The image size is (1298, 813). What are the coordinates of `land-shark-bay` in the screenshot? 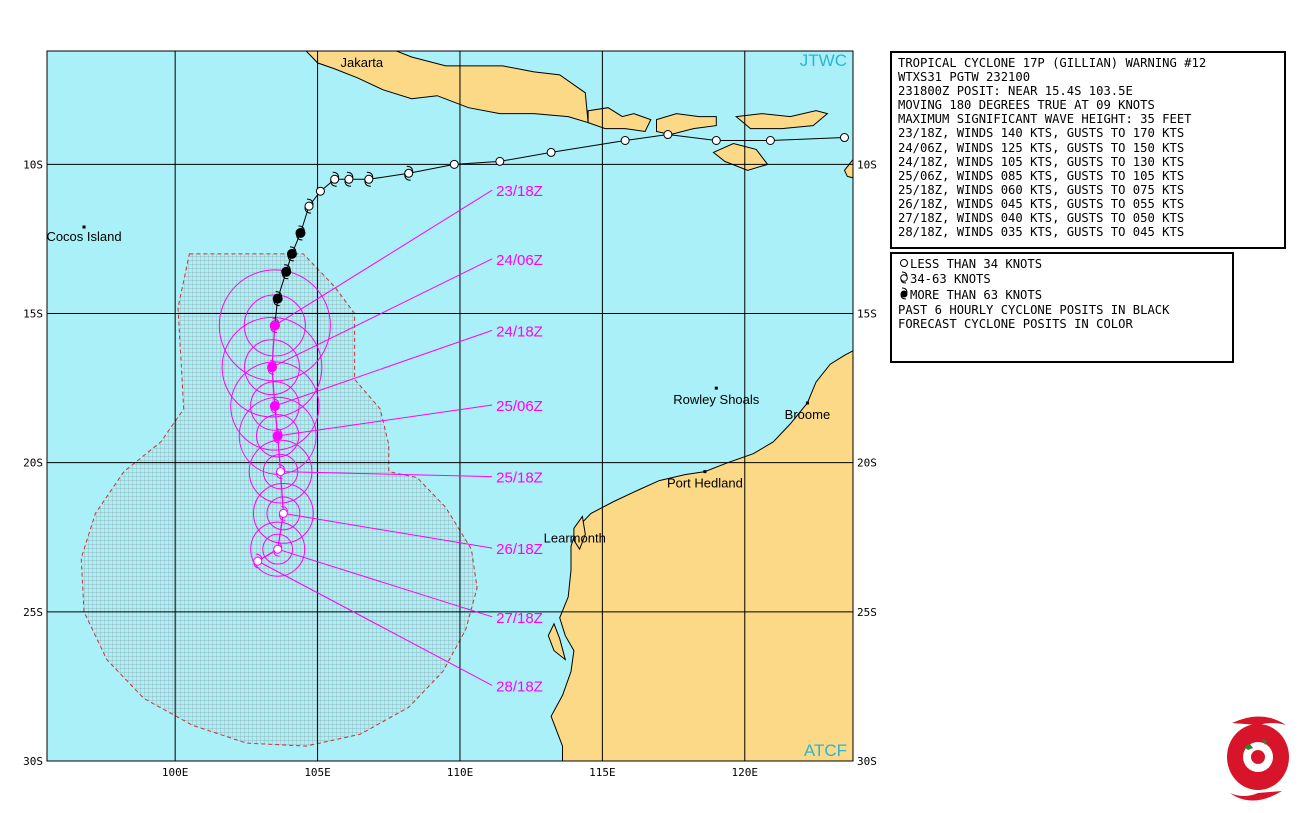 It's located at (557, 641).